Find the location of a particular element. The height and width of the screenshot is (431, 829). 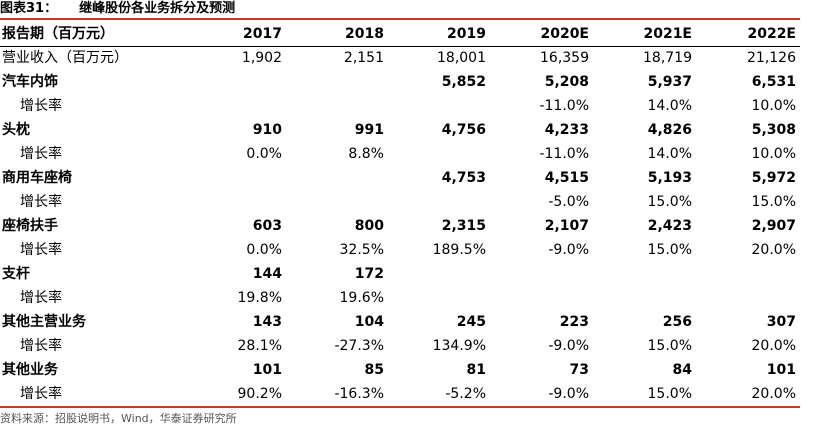

table-cell: 2,423 is located at coordinates (669, 226).